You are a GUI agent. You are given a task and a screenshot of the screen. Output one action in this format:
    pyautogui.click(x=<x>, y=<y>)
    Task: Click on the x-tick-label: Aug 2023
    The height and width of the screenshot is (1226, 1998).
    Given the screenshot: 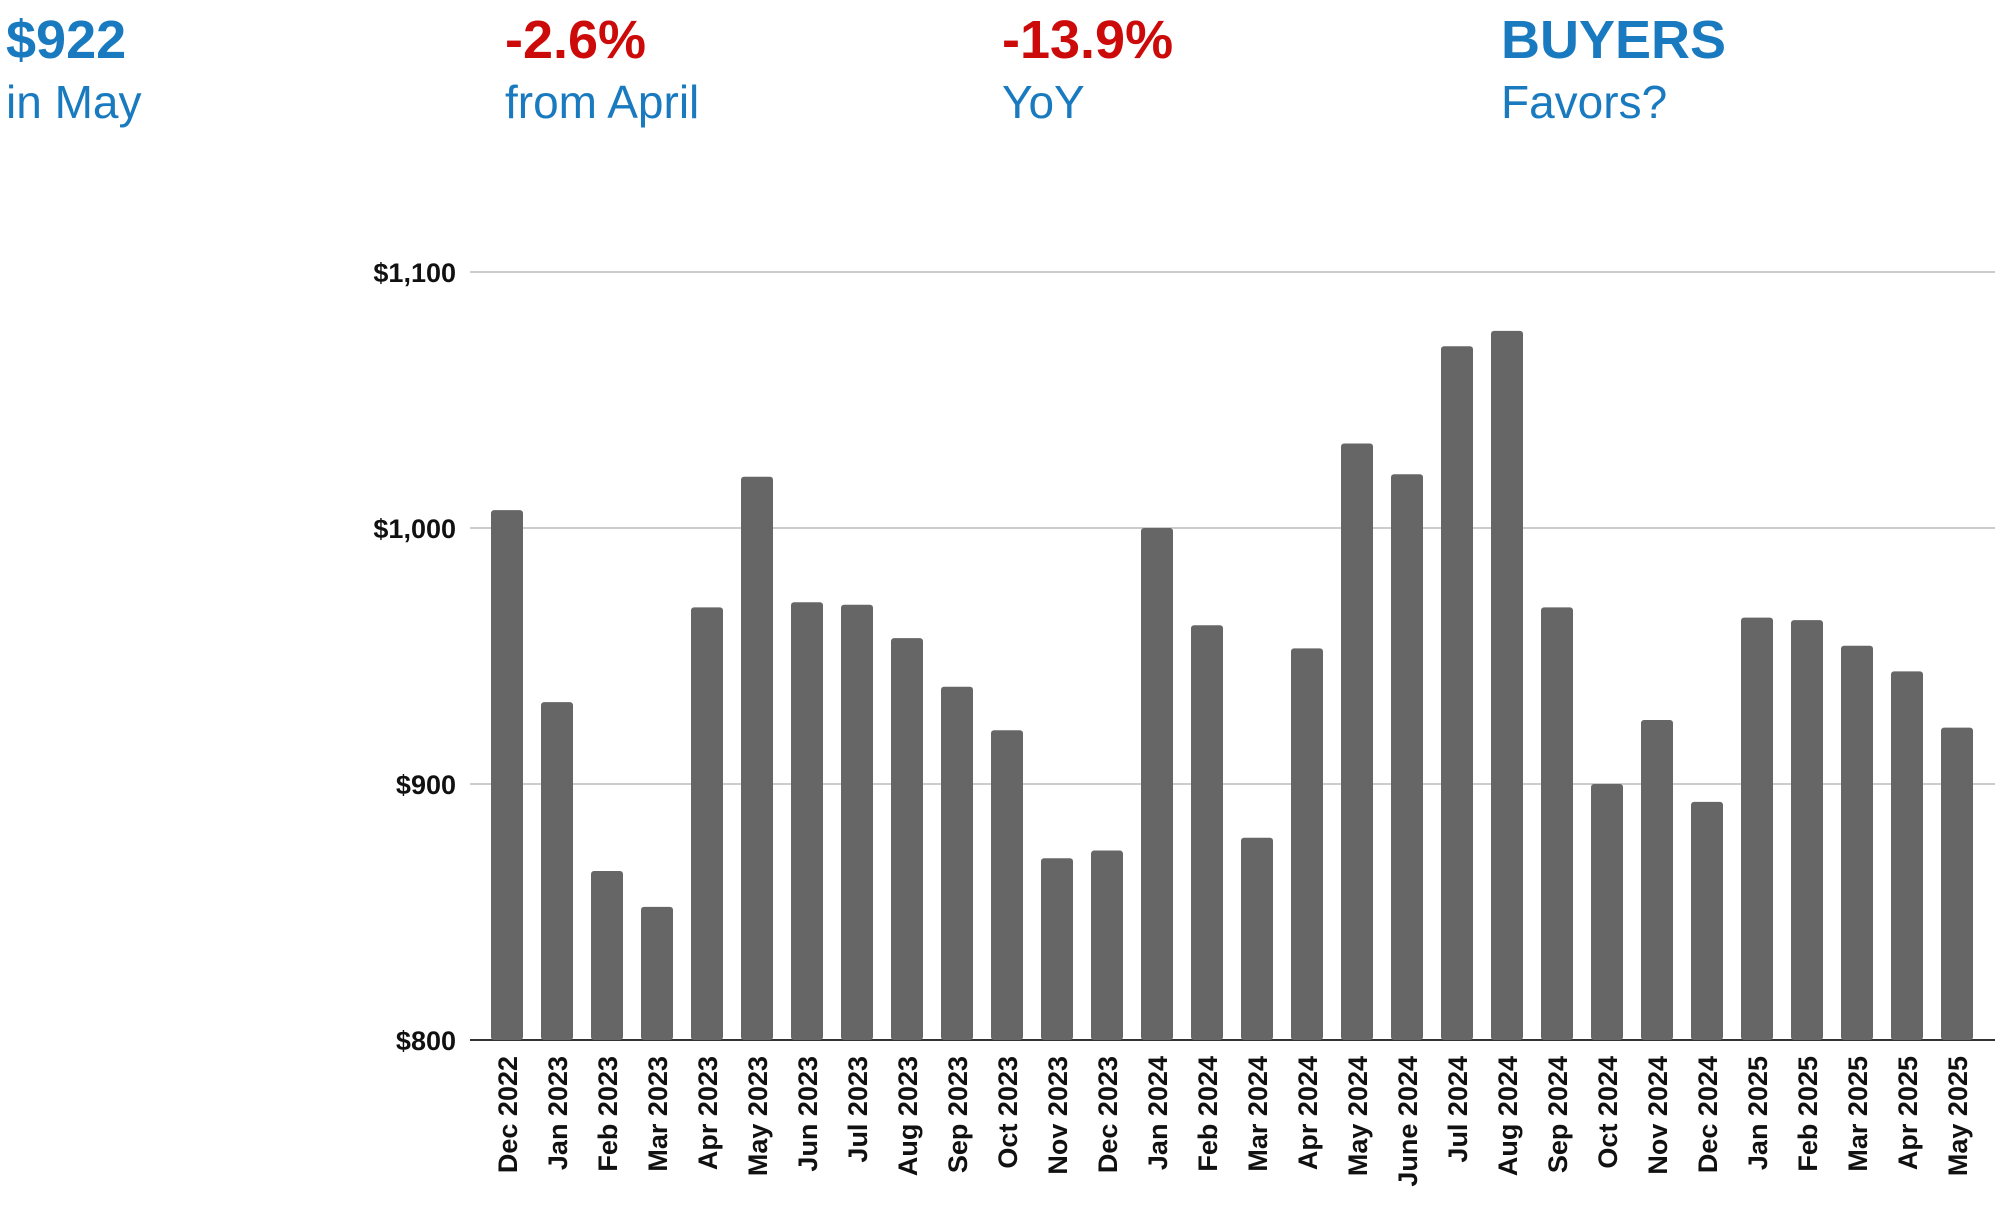 What is the action you would take?
    pyautogui.click(x=908, y=1116)
    